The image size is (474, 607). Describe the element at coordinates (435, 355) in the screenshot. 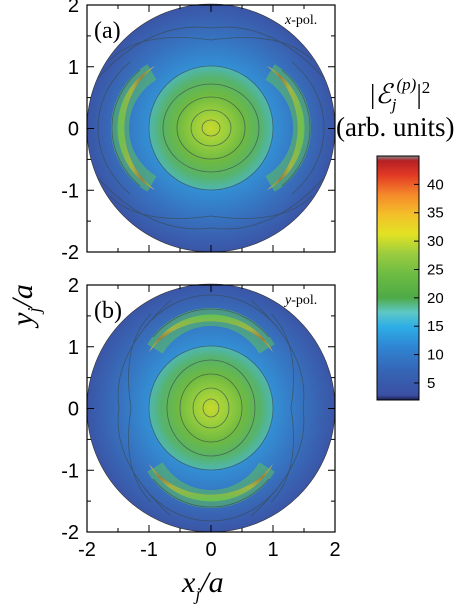

I see `colorbar-tick-label: 10` at that location.